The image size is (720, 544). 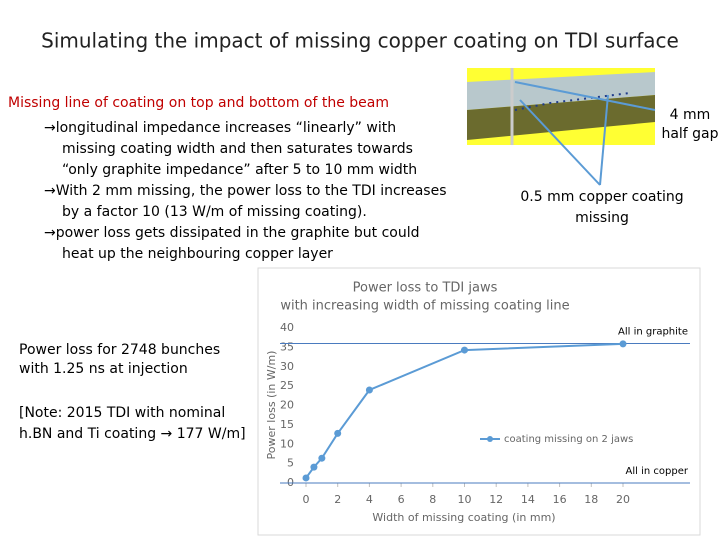 What do you see at coordinates (653, 332) in the screenshot?
I see `annotation: All in graphite` at bounding box center [653, 332].